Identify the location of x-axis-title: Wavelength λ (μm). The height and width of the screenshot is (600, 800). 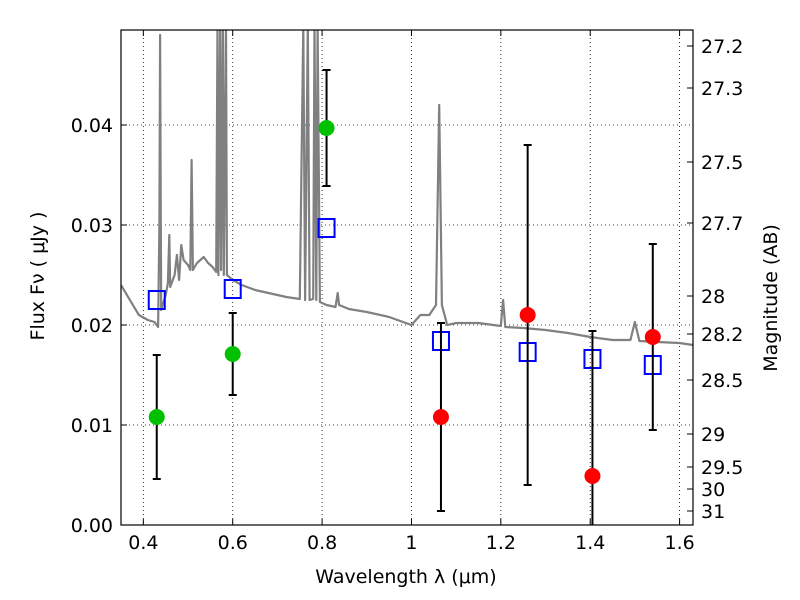
(405, 577).